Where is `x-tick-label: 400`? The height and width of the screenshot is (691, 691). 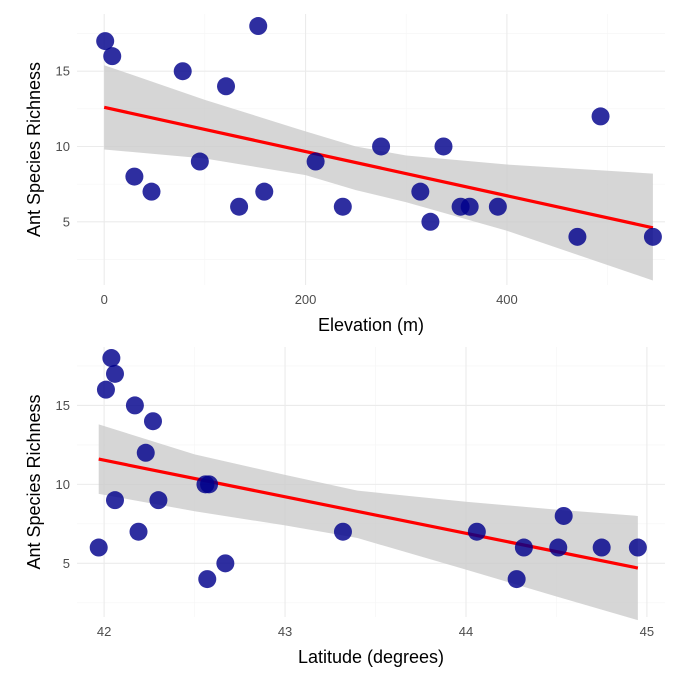 x-tick-label: 400 is located at coordinates (507, 299).